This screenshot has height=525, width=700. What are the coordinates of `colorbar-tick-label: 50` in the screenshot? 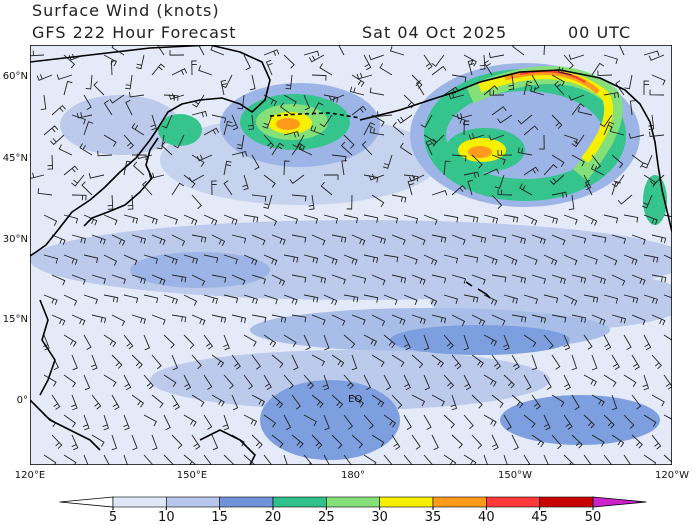 It's located at (593, 517).